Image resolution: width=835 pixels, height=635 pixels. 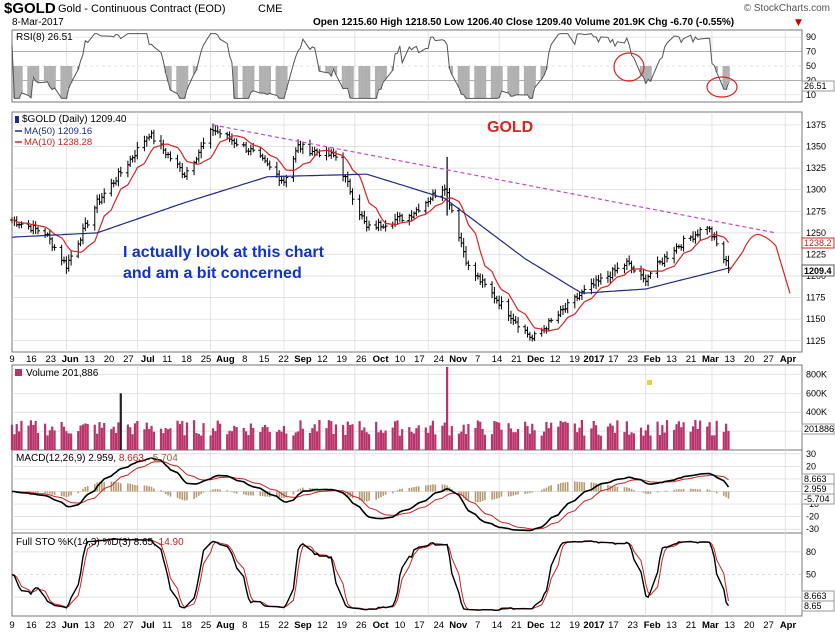 I want to click on x-tick-label: Sep, so click(x=303, y=359).